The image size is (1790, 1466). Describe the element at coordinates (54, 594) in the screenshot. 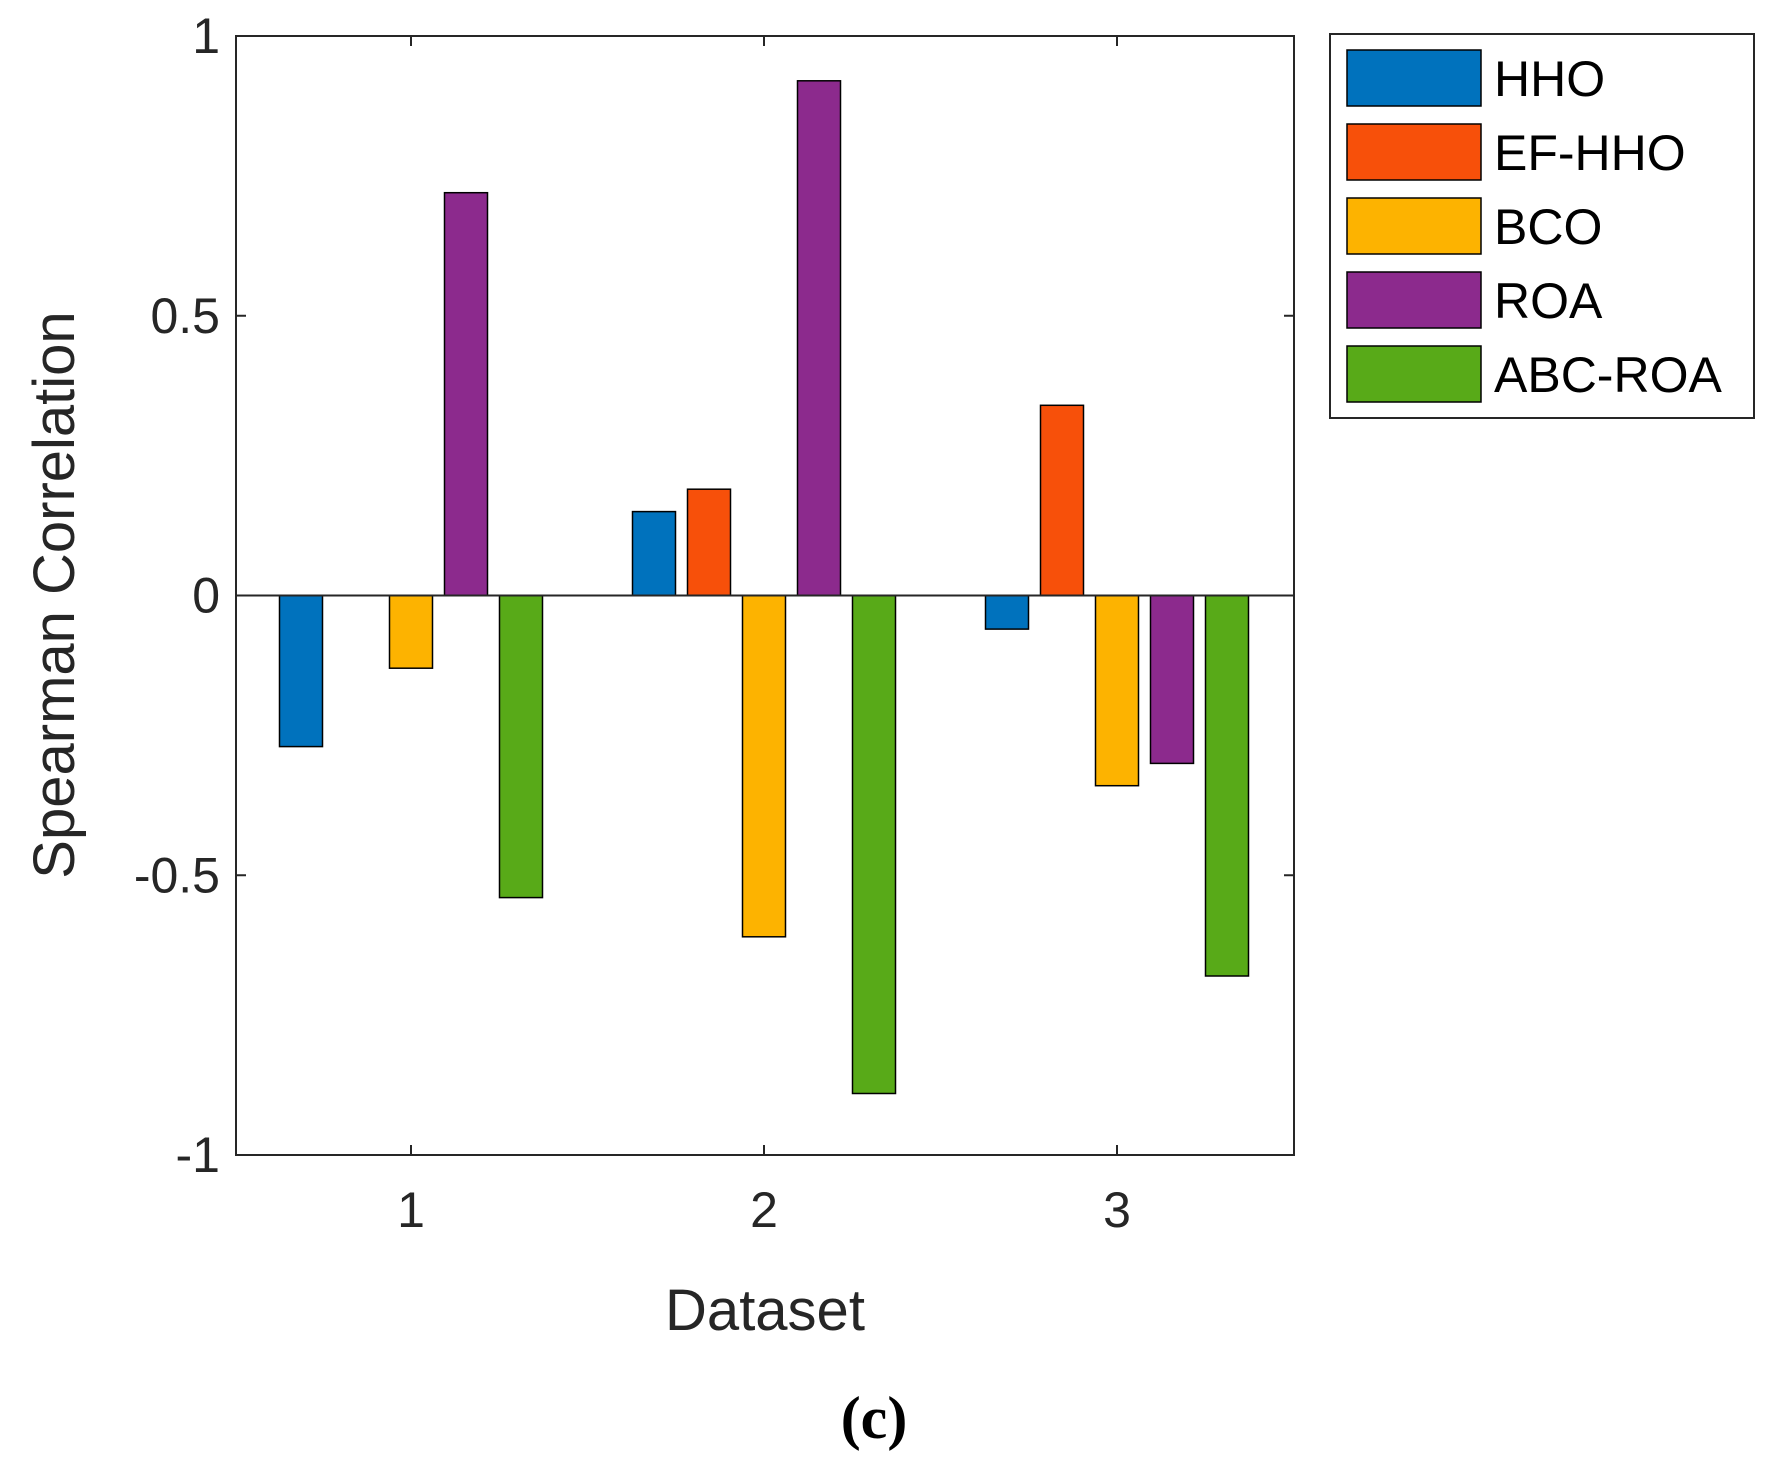

I see `y-axis-title: Spearman Correlation` at that location.